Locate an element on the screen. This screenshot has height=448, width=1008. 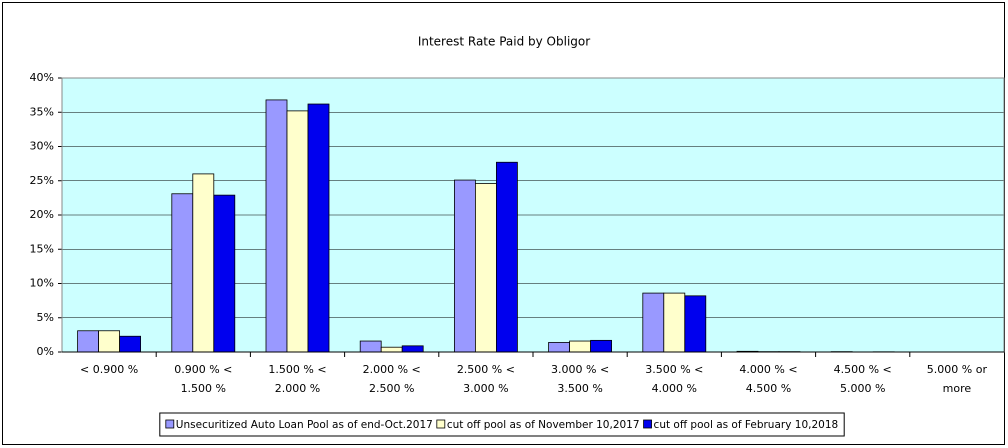
legend-label: cut off pool as of February 10,2018 is located at coordinates (746, 425).